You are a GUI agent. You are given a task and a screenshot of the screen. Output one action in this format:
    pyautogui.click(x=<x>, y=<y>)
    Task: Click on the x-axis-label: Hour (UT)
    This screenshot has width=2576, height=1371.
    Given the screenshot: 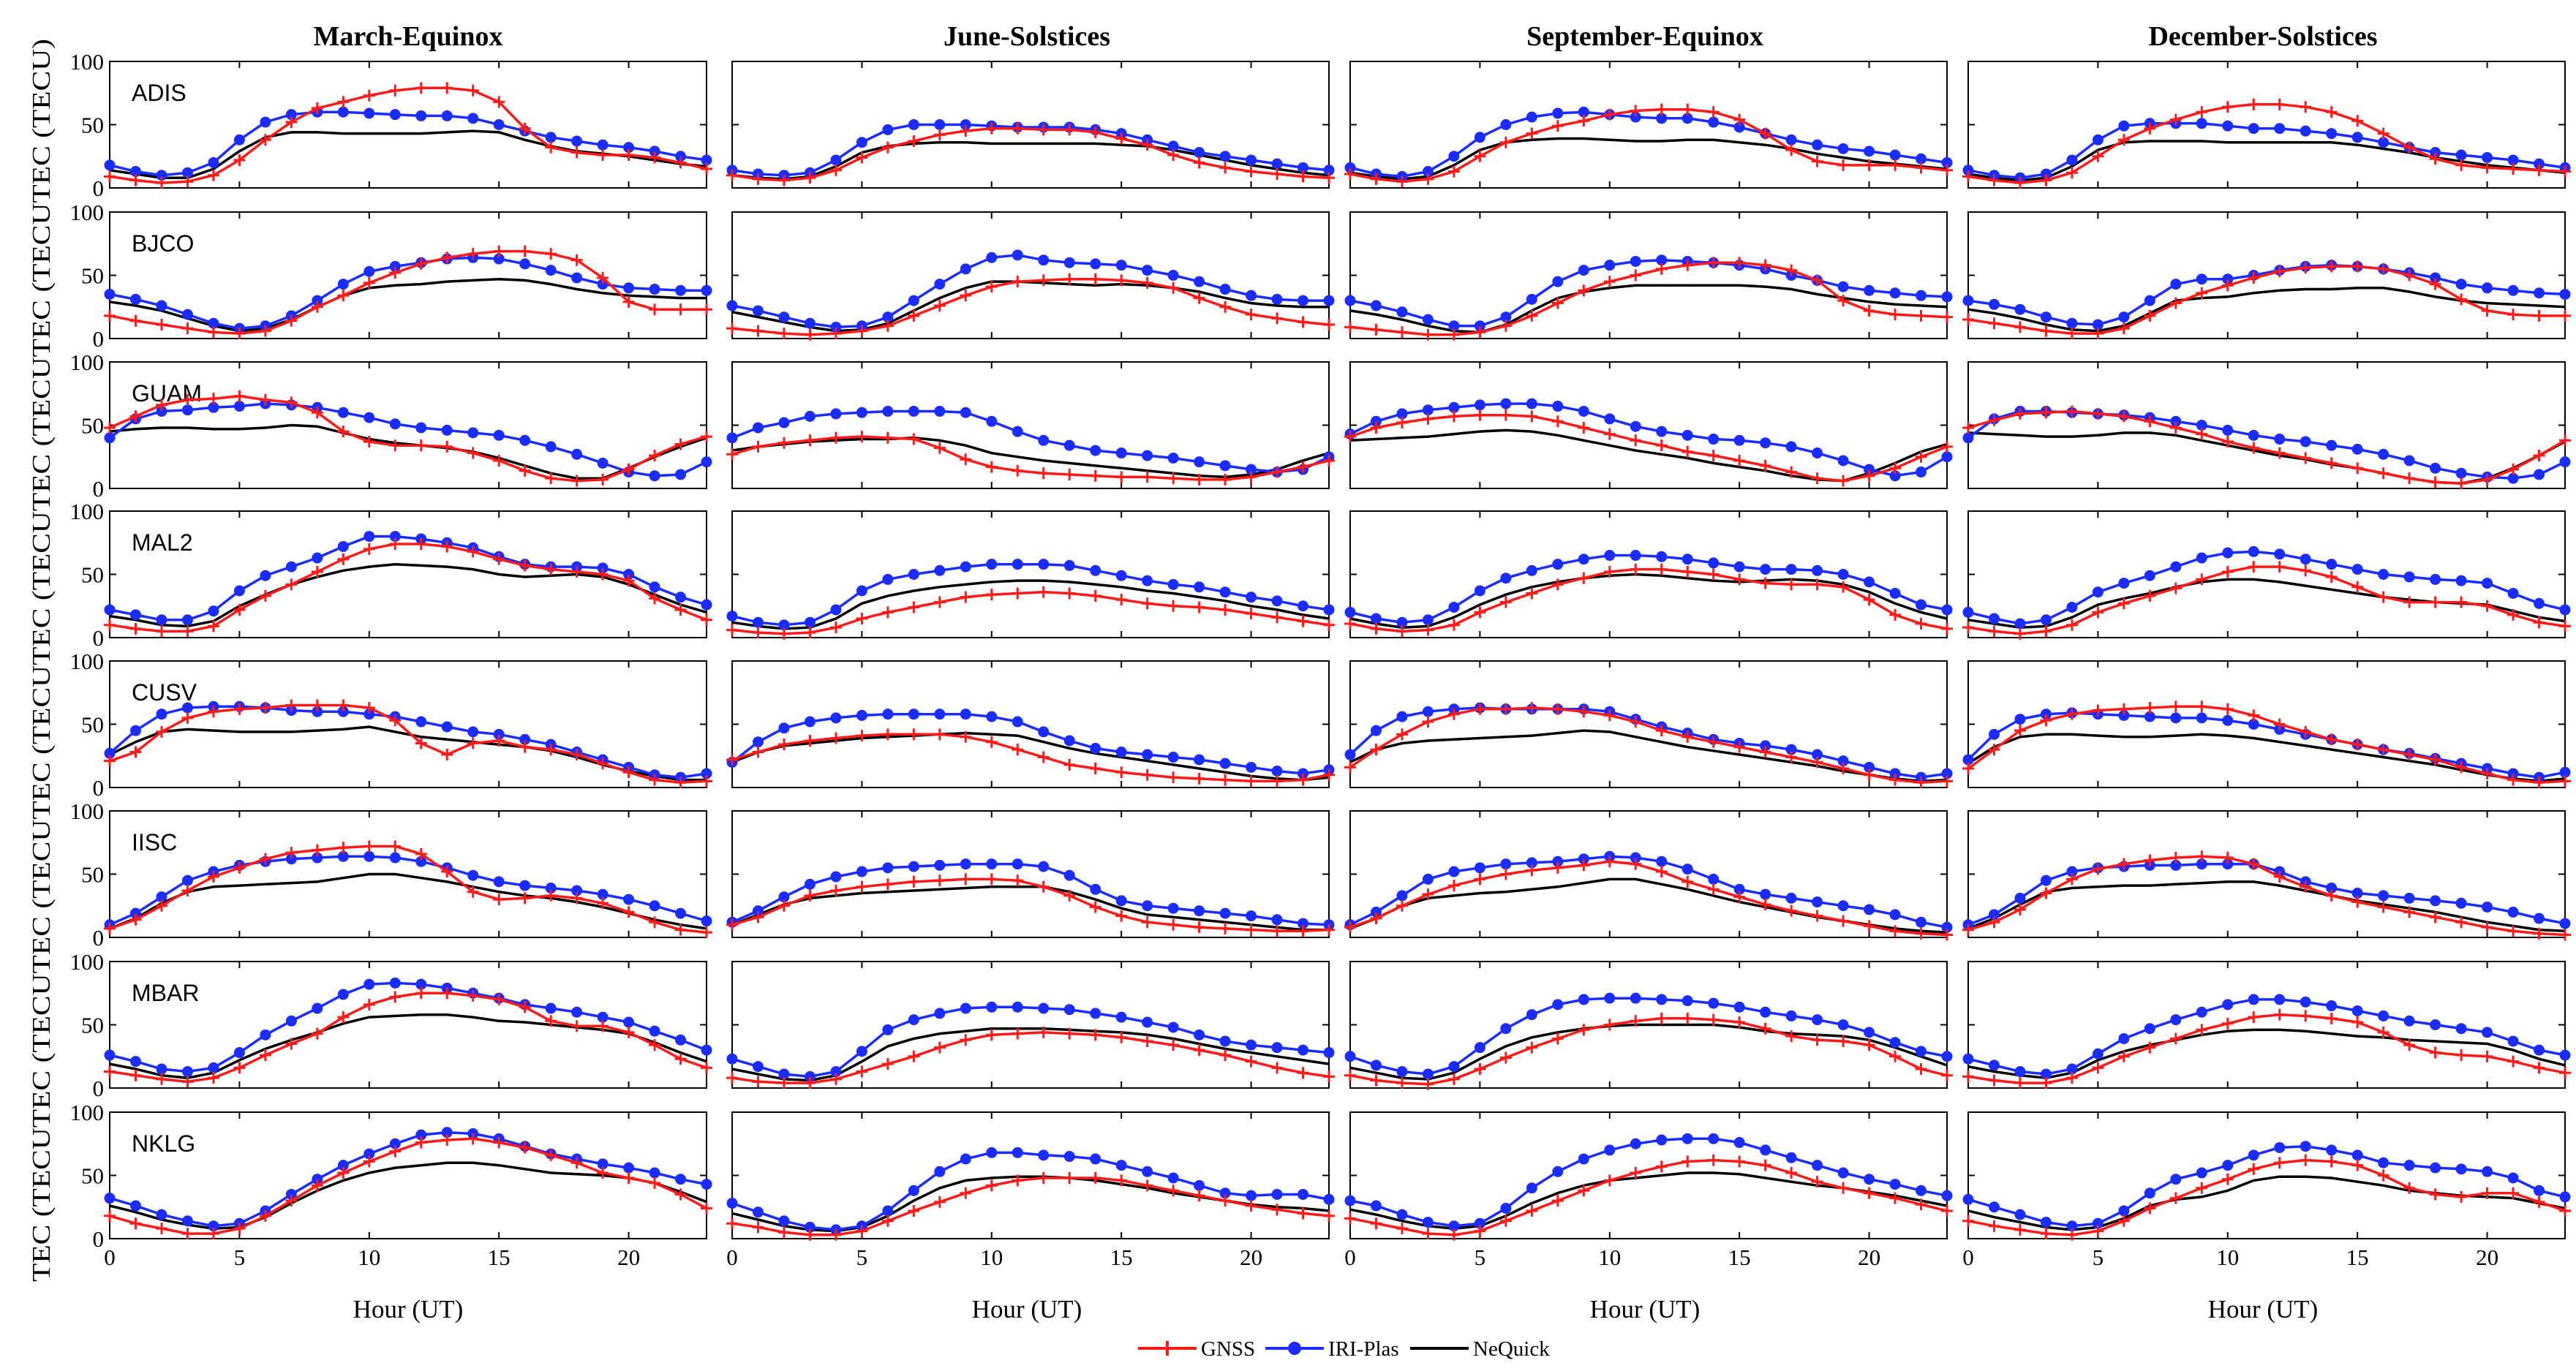 What is the action you would take?
    pyautogui.click(x=2263, y=1309)
    